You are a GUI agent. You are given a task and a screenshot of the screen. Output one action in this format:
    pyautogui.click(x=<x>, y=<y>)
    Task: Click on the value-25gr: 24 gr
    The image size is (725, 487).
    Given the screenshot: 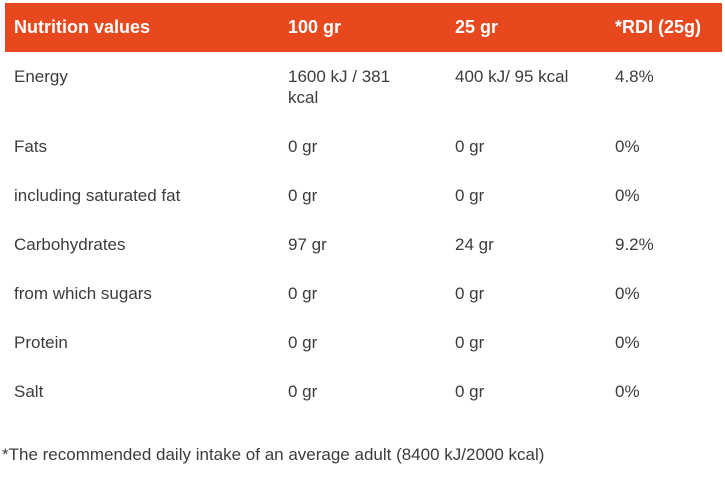 What is the action you would take?
    pyautogui.click(x=474, y=244)
    